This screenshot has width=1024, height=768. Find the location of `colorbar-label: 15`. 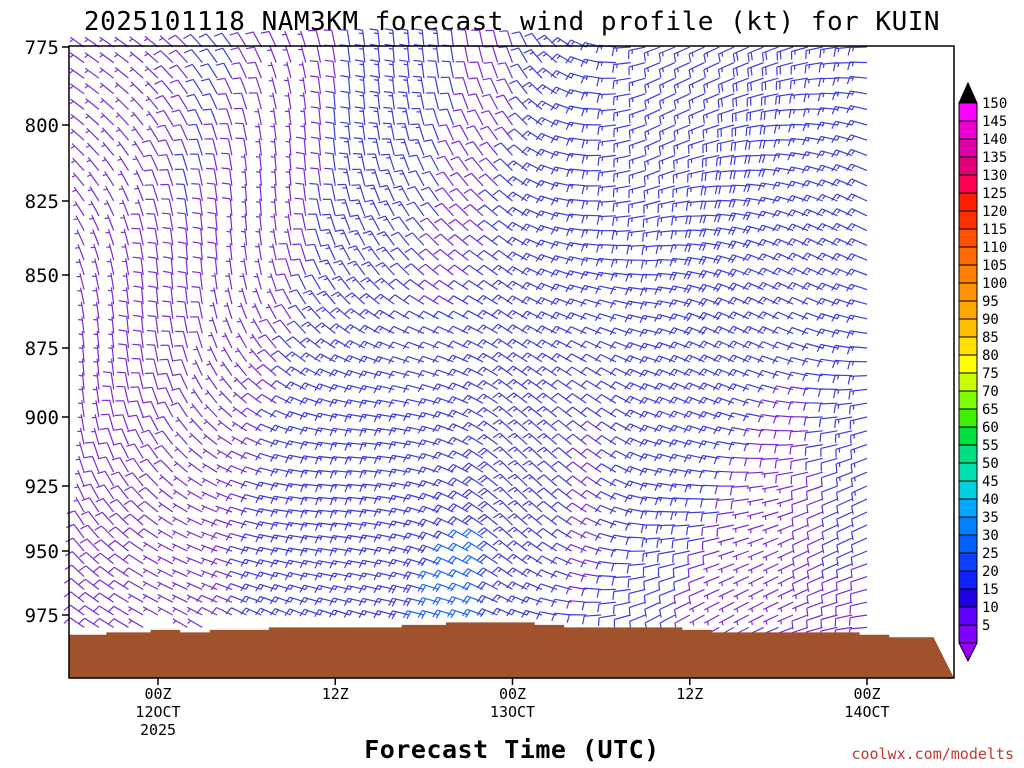

colorbar-label: 15 is located at coordinates (990, 590).